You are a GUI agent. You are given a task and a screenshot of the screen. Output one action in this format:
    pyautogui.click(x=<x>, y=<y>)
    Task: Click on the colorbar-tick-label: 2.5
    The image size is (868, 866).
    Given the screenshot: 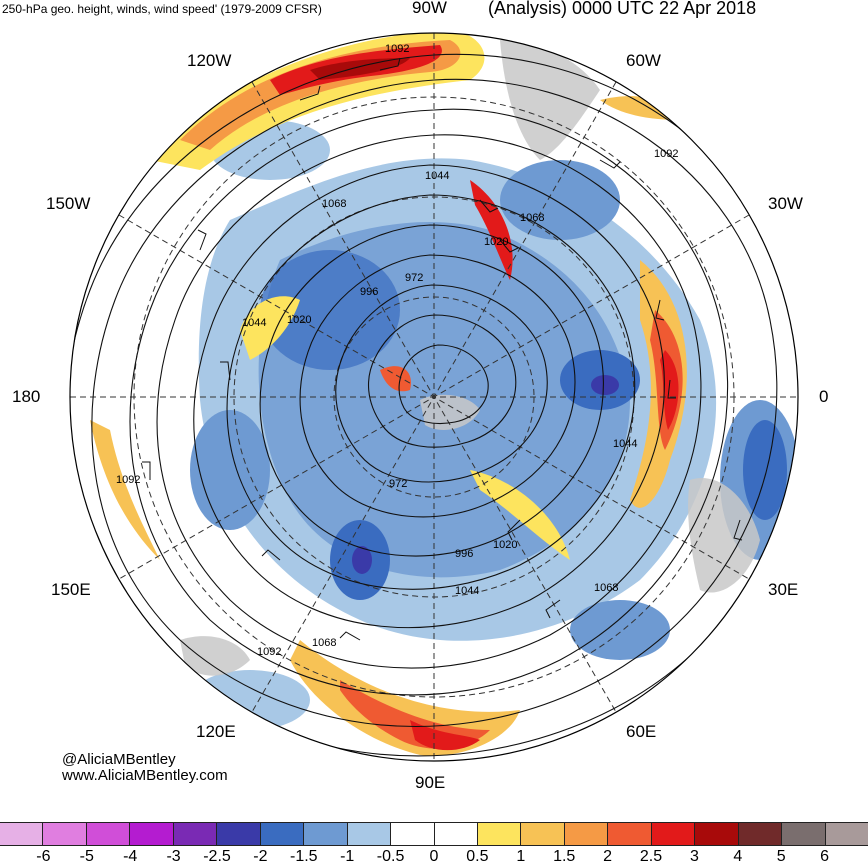 What is the action you would take?
    pyautogui.click(x=651, y=856)
    